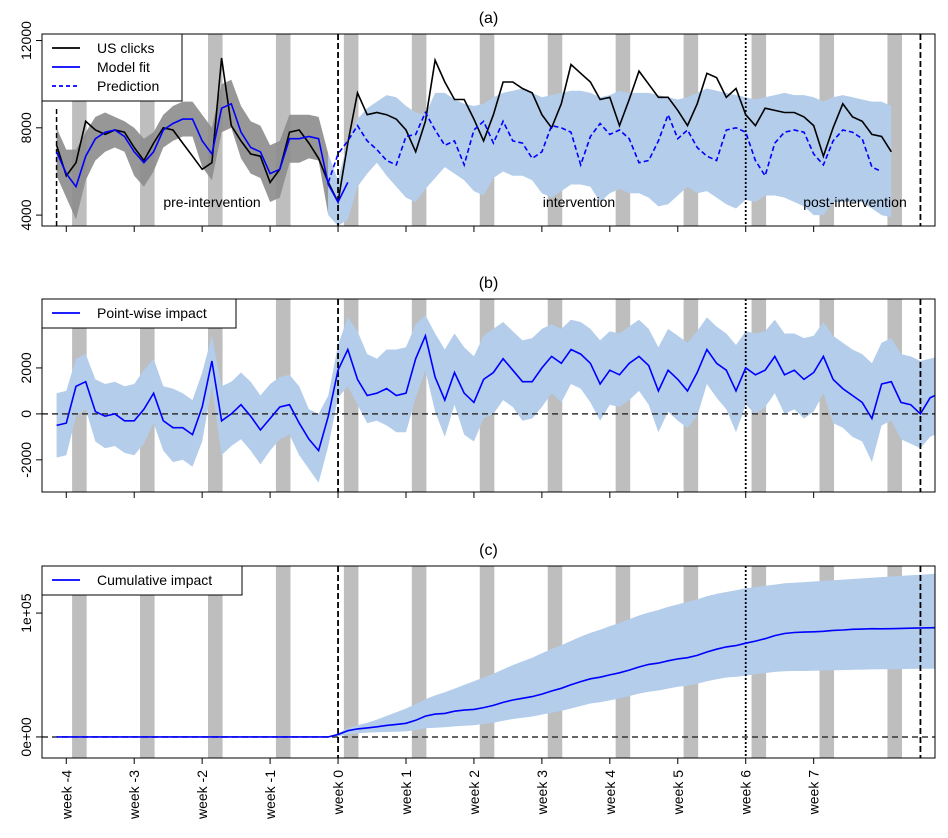 The height and width of the screenshot is (838, 948). Describe the element at coordinates (26, 40) in the screenshot. I see `y-tick-label: 12000` at that location.